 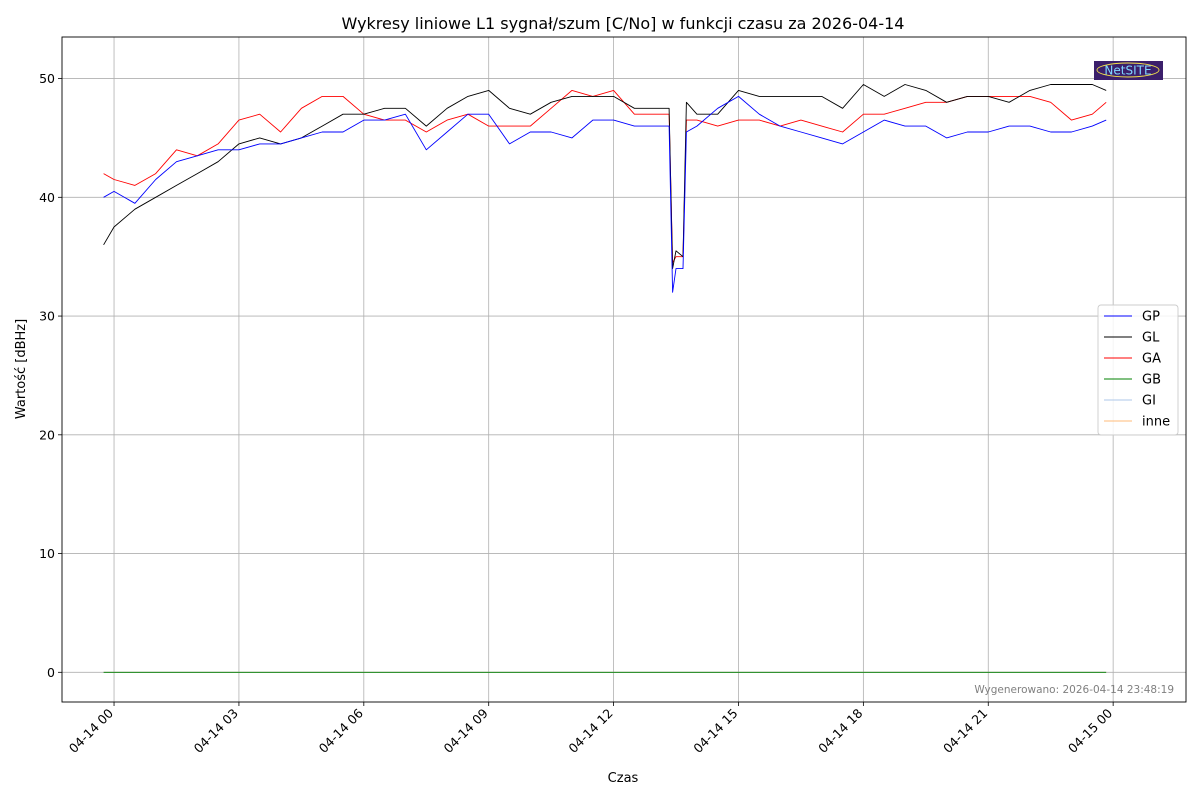 What do you see at coordinates (47, 434) in the screenshot?
I see `y-tick-label: 20` at bounding box center [47, 434].